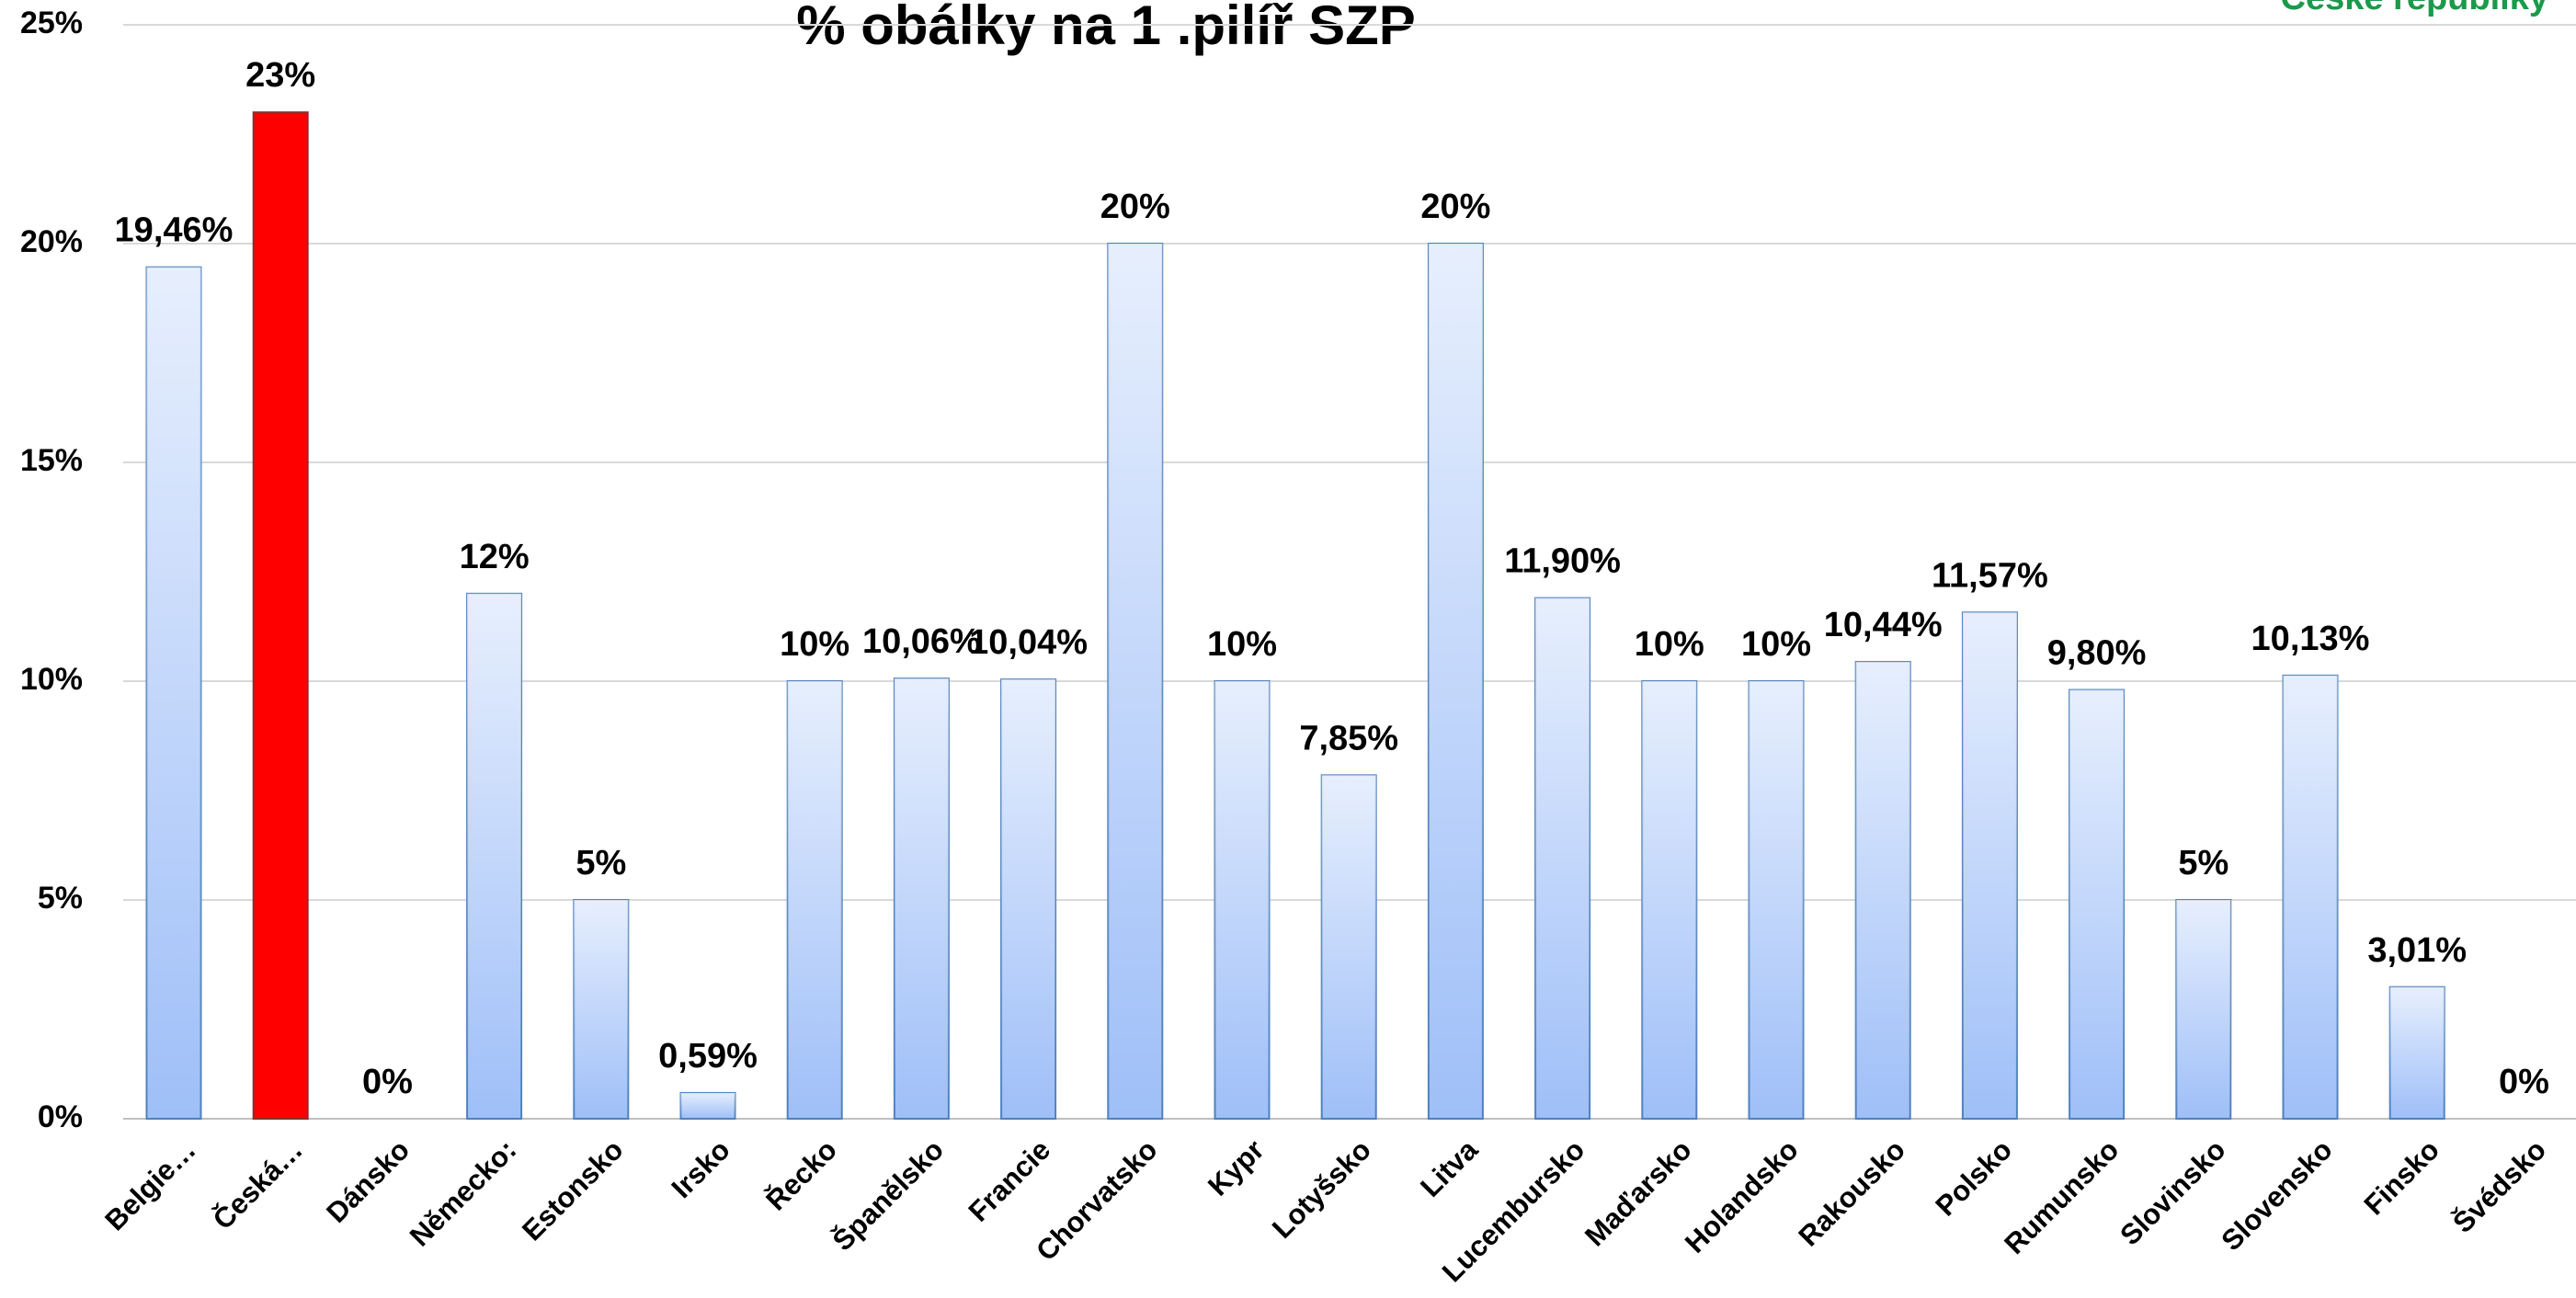 This screenshot has width=2576, height=1298. What do you see at coordinates (1348, 738) in the screenshot?
I see `value-label: 7,85%` at bounding box center [1348, 738].